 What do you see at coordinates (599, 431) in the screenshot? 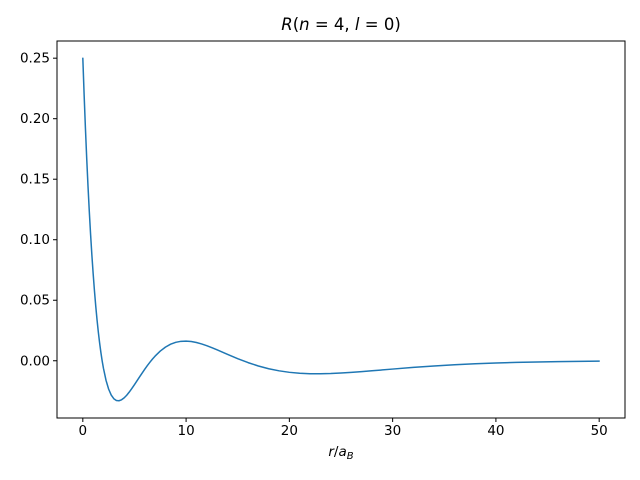
I see `x-tick-label: 50` at bounding box center [599, 431].